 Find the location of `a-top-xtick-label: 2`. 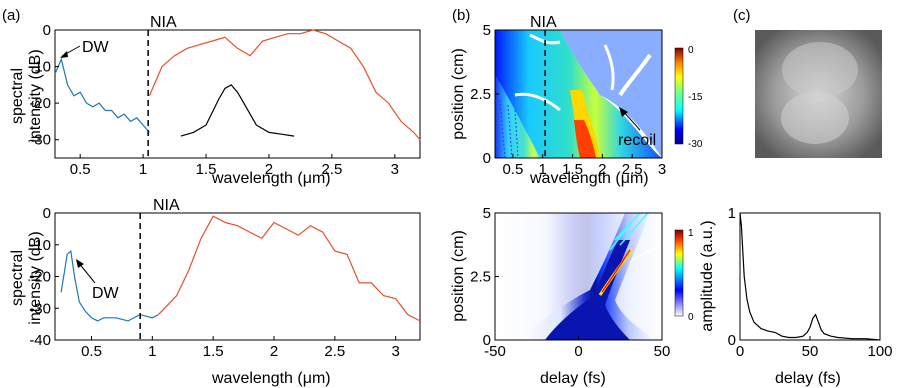

a-top-xtick-label: 2 is located at coordinates (269, 169).